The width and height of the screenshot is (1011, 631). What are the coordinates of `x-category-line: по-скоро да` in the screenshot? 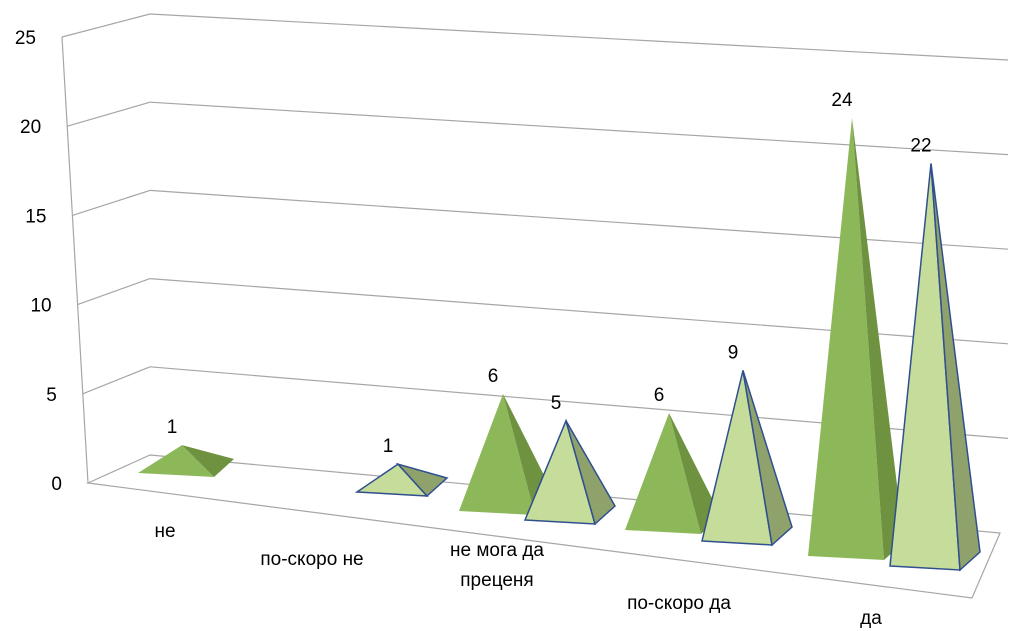 It's located at (679, 603).